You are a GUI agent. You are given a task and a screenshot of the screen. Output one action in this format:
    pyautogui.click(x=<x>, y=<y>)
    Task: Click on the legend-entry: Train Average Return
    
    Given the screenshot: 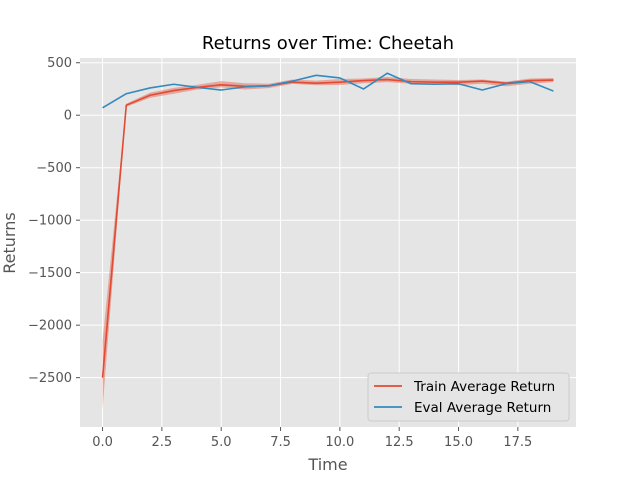 What is the action you would take?
    pyautogui.click(x=484, y=387)
    